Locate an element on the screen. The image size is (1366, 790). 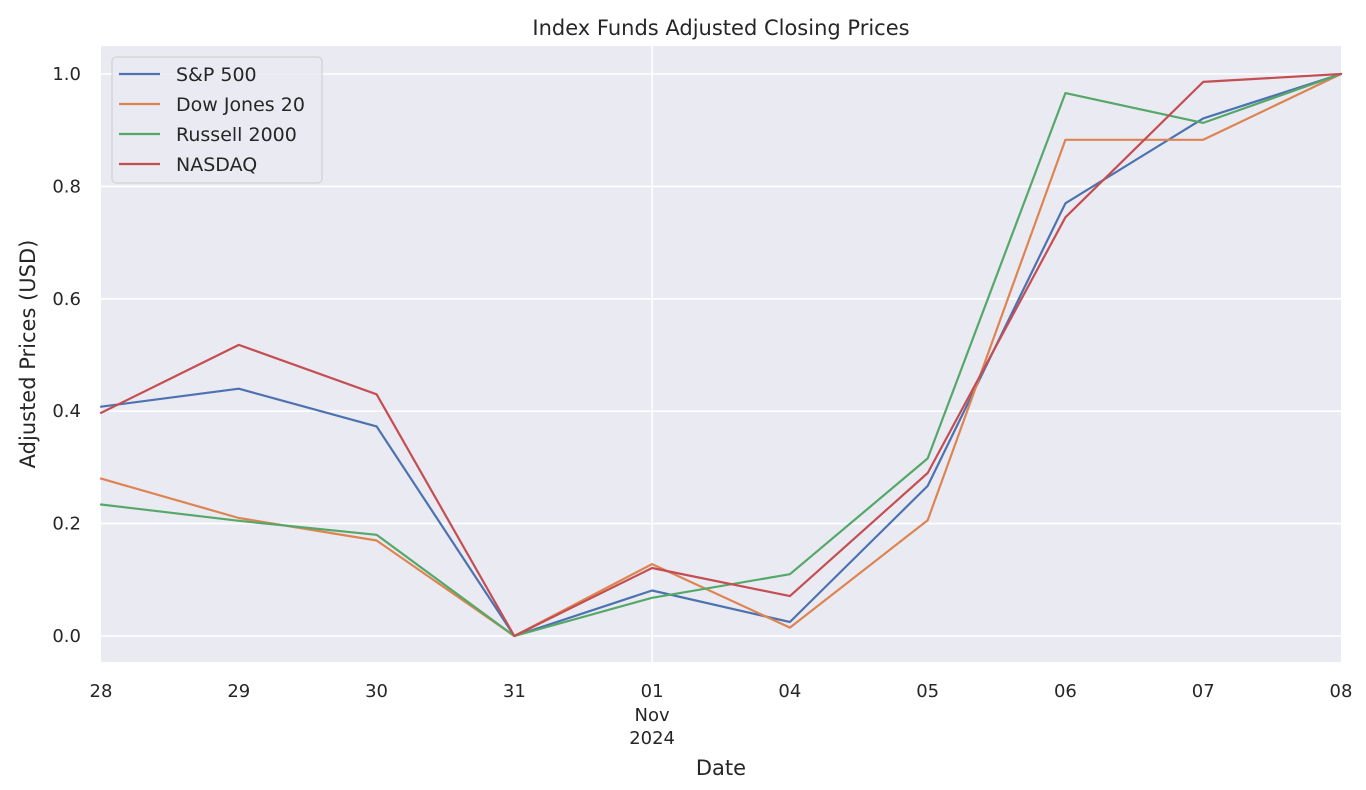
y-tick-label: 0.6 is located at coordinates (66, 299).